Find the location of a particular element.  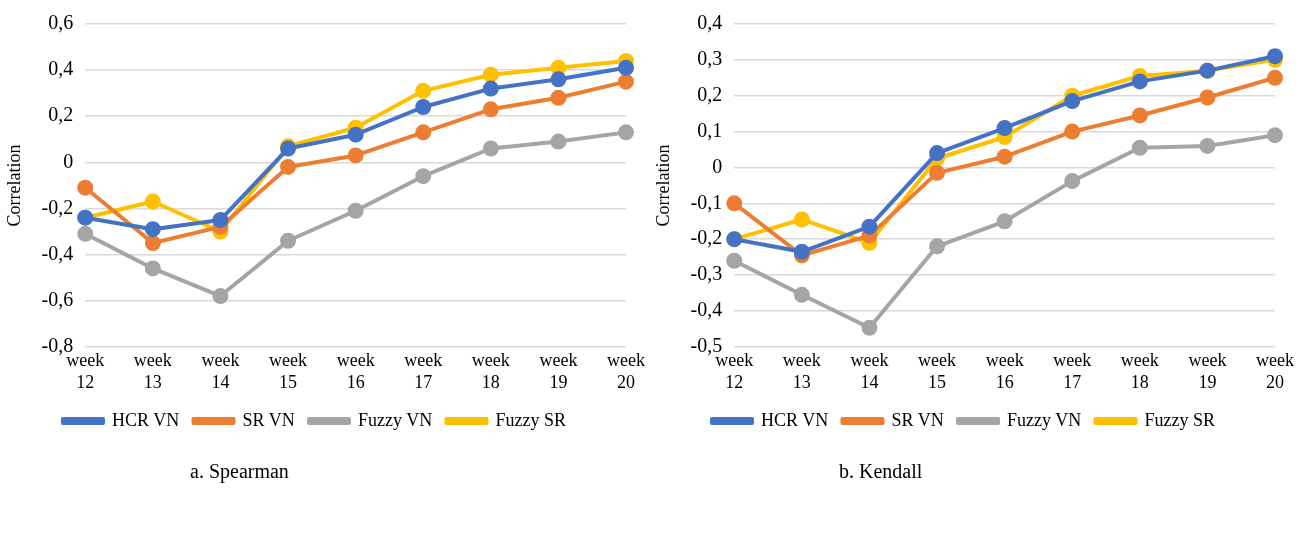

y-tick-label: -0,6 is located at coordinates (57, 298).